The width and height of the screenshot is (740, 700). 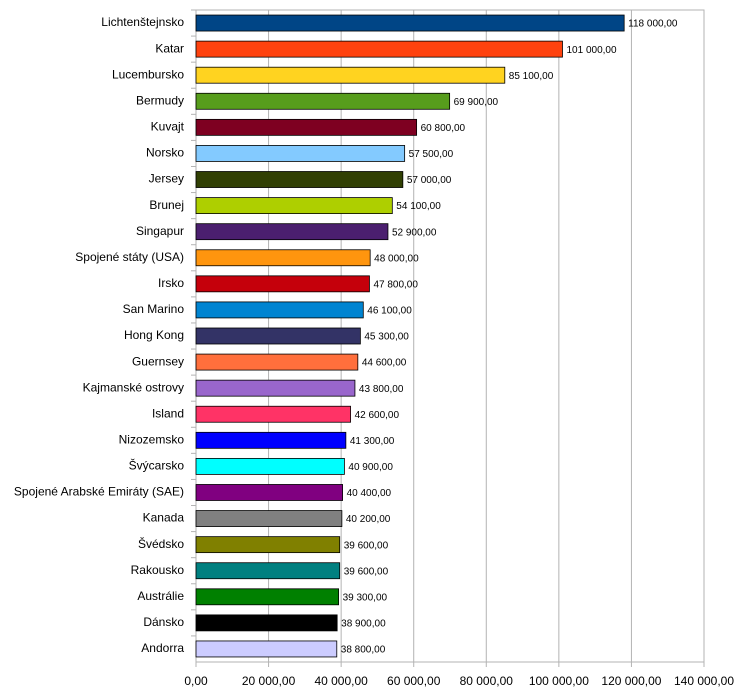 What do you see at coordinates (395, 284) in the screenshot?
I see `value-label: 47 800,00` at bounding box center [395, 284].